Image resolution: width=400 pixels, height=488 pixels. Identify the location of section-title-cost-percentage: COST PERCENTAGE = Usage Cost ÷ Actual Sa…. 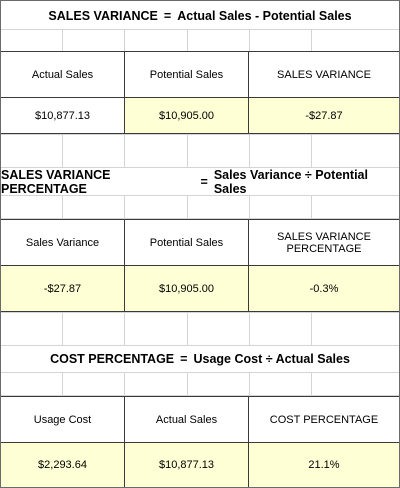
(200, 359).